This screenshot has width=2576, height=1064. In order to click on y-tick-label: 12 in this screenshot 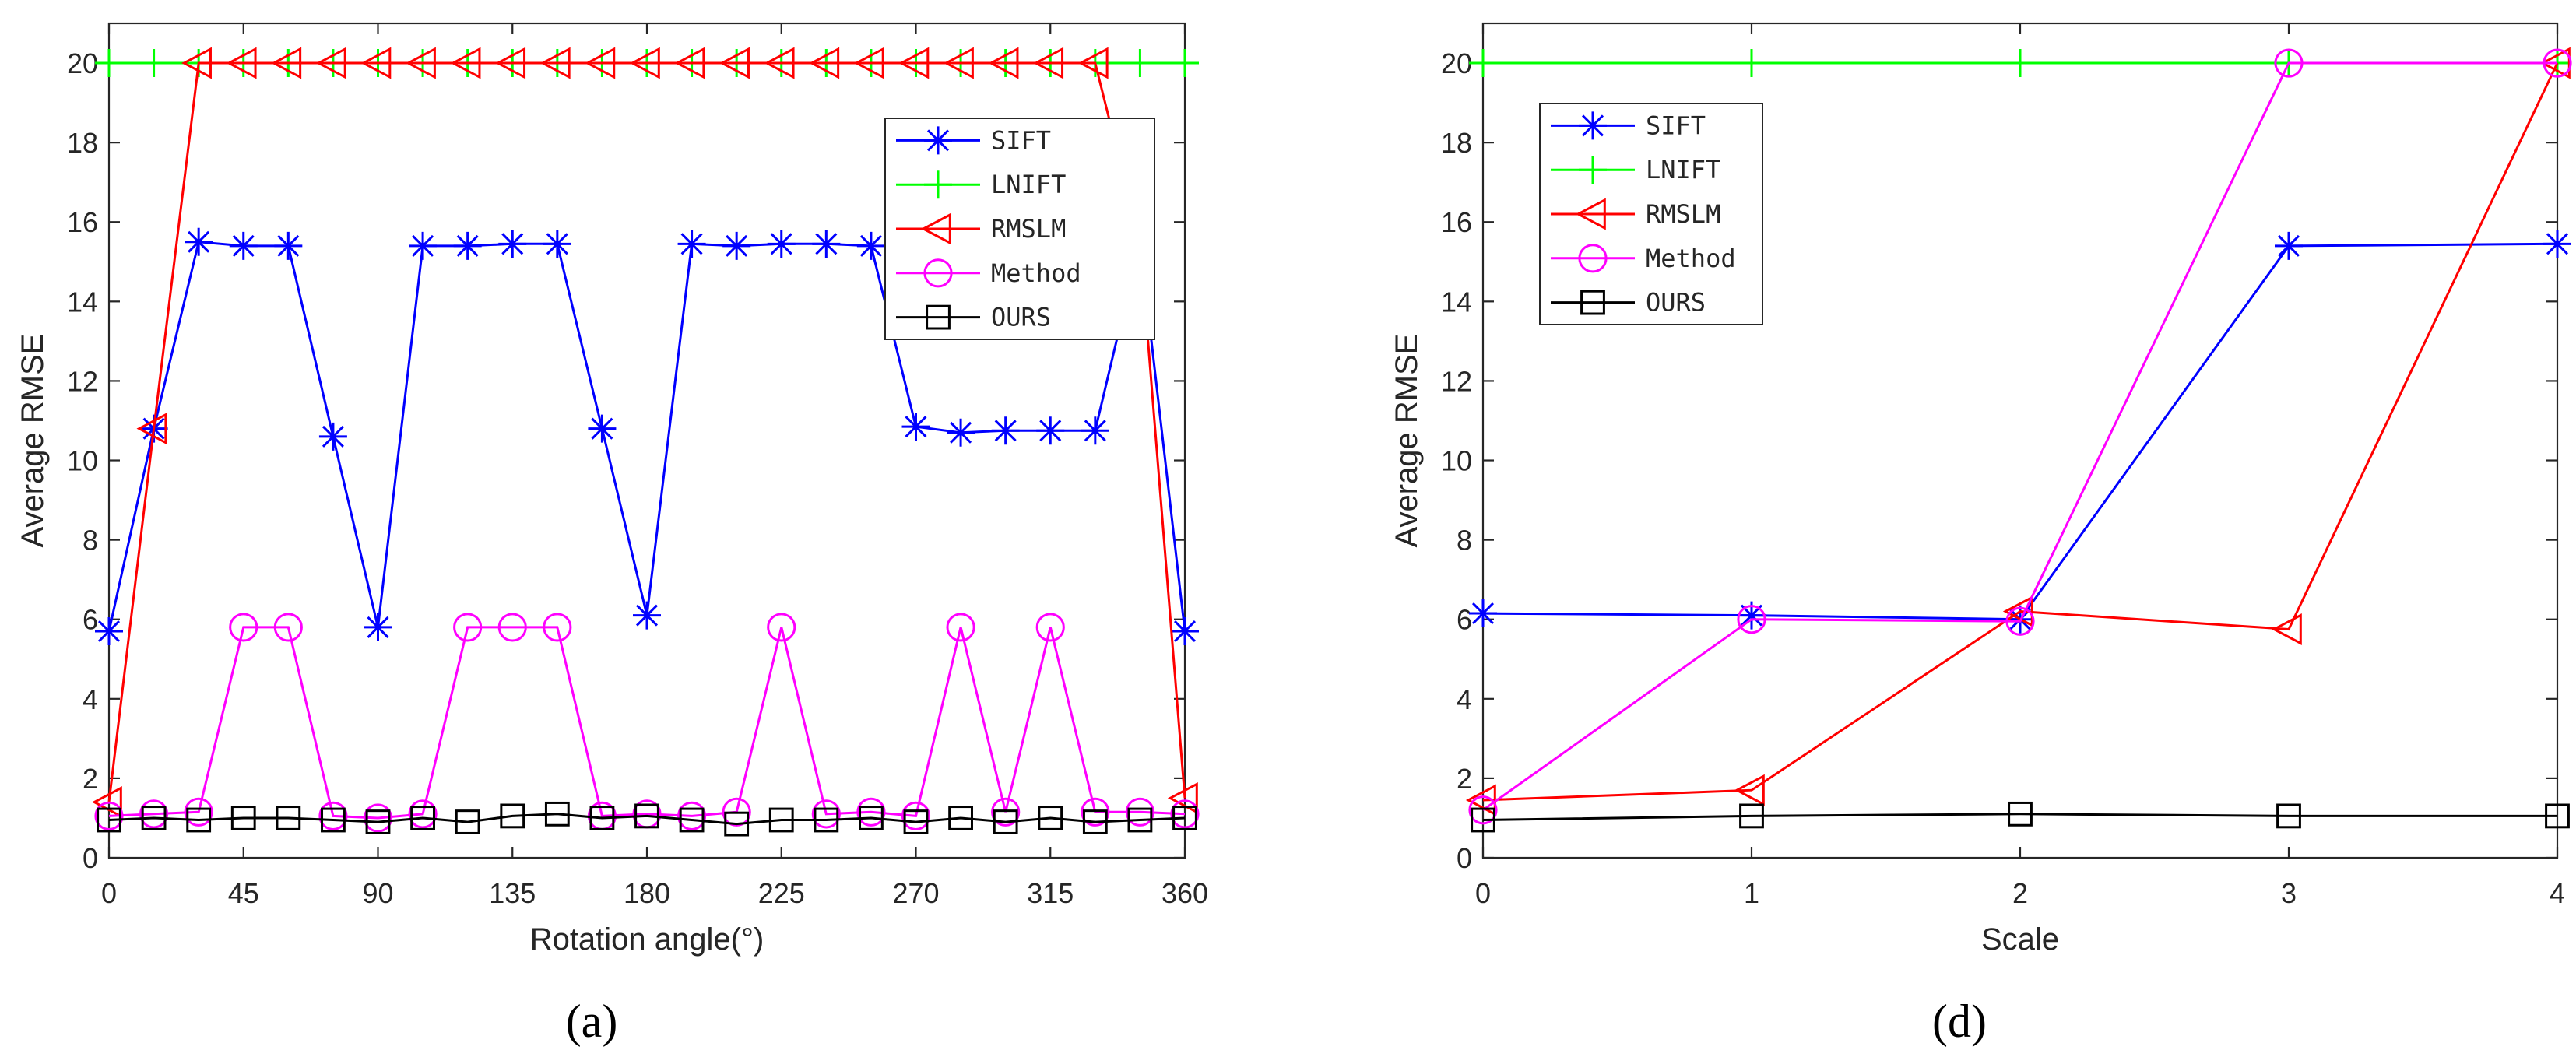, I will do `click(1457, 381)`.